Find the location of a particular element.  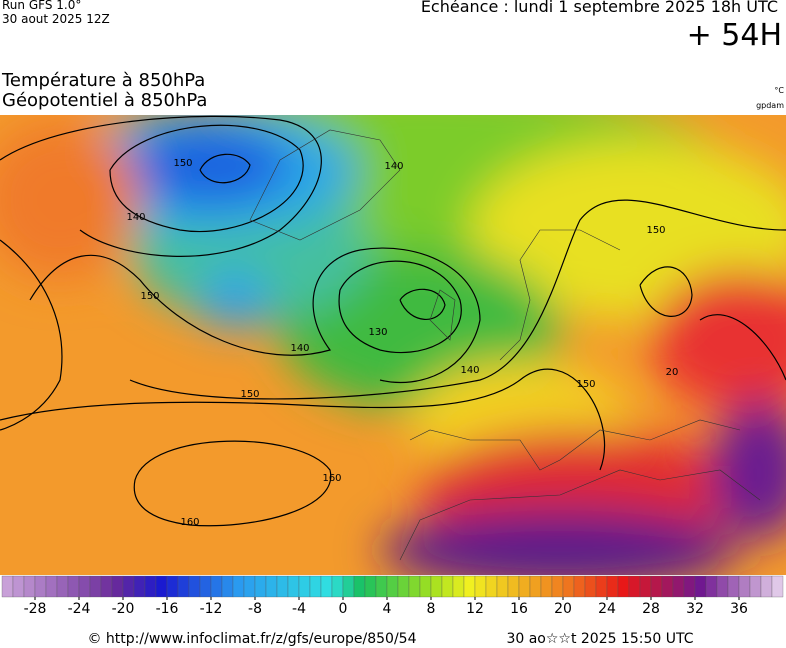

colorbar-tick-label: 20 is located at coordinates (563, 609).